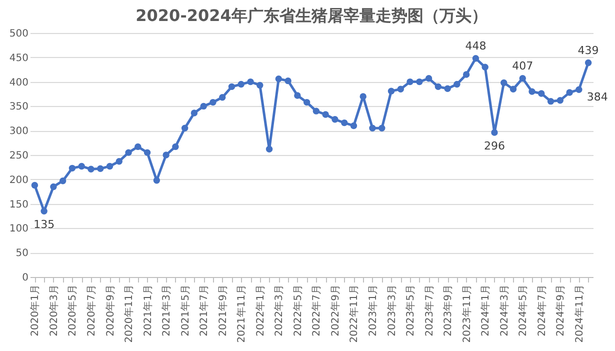  I want to click on x-tick-label: 2020年3月, so click(54, 310).